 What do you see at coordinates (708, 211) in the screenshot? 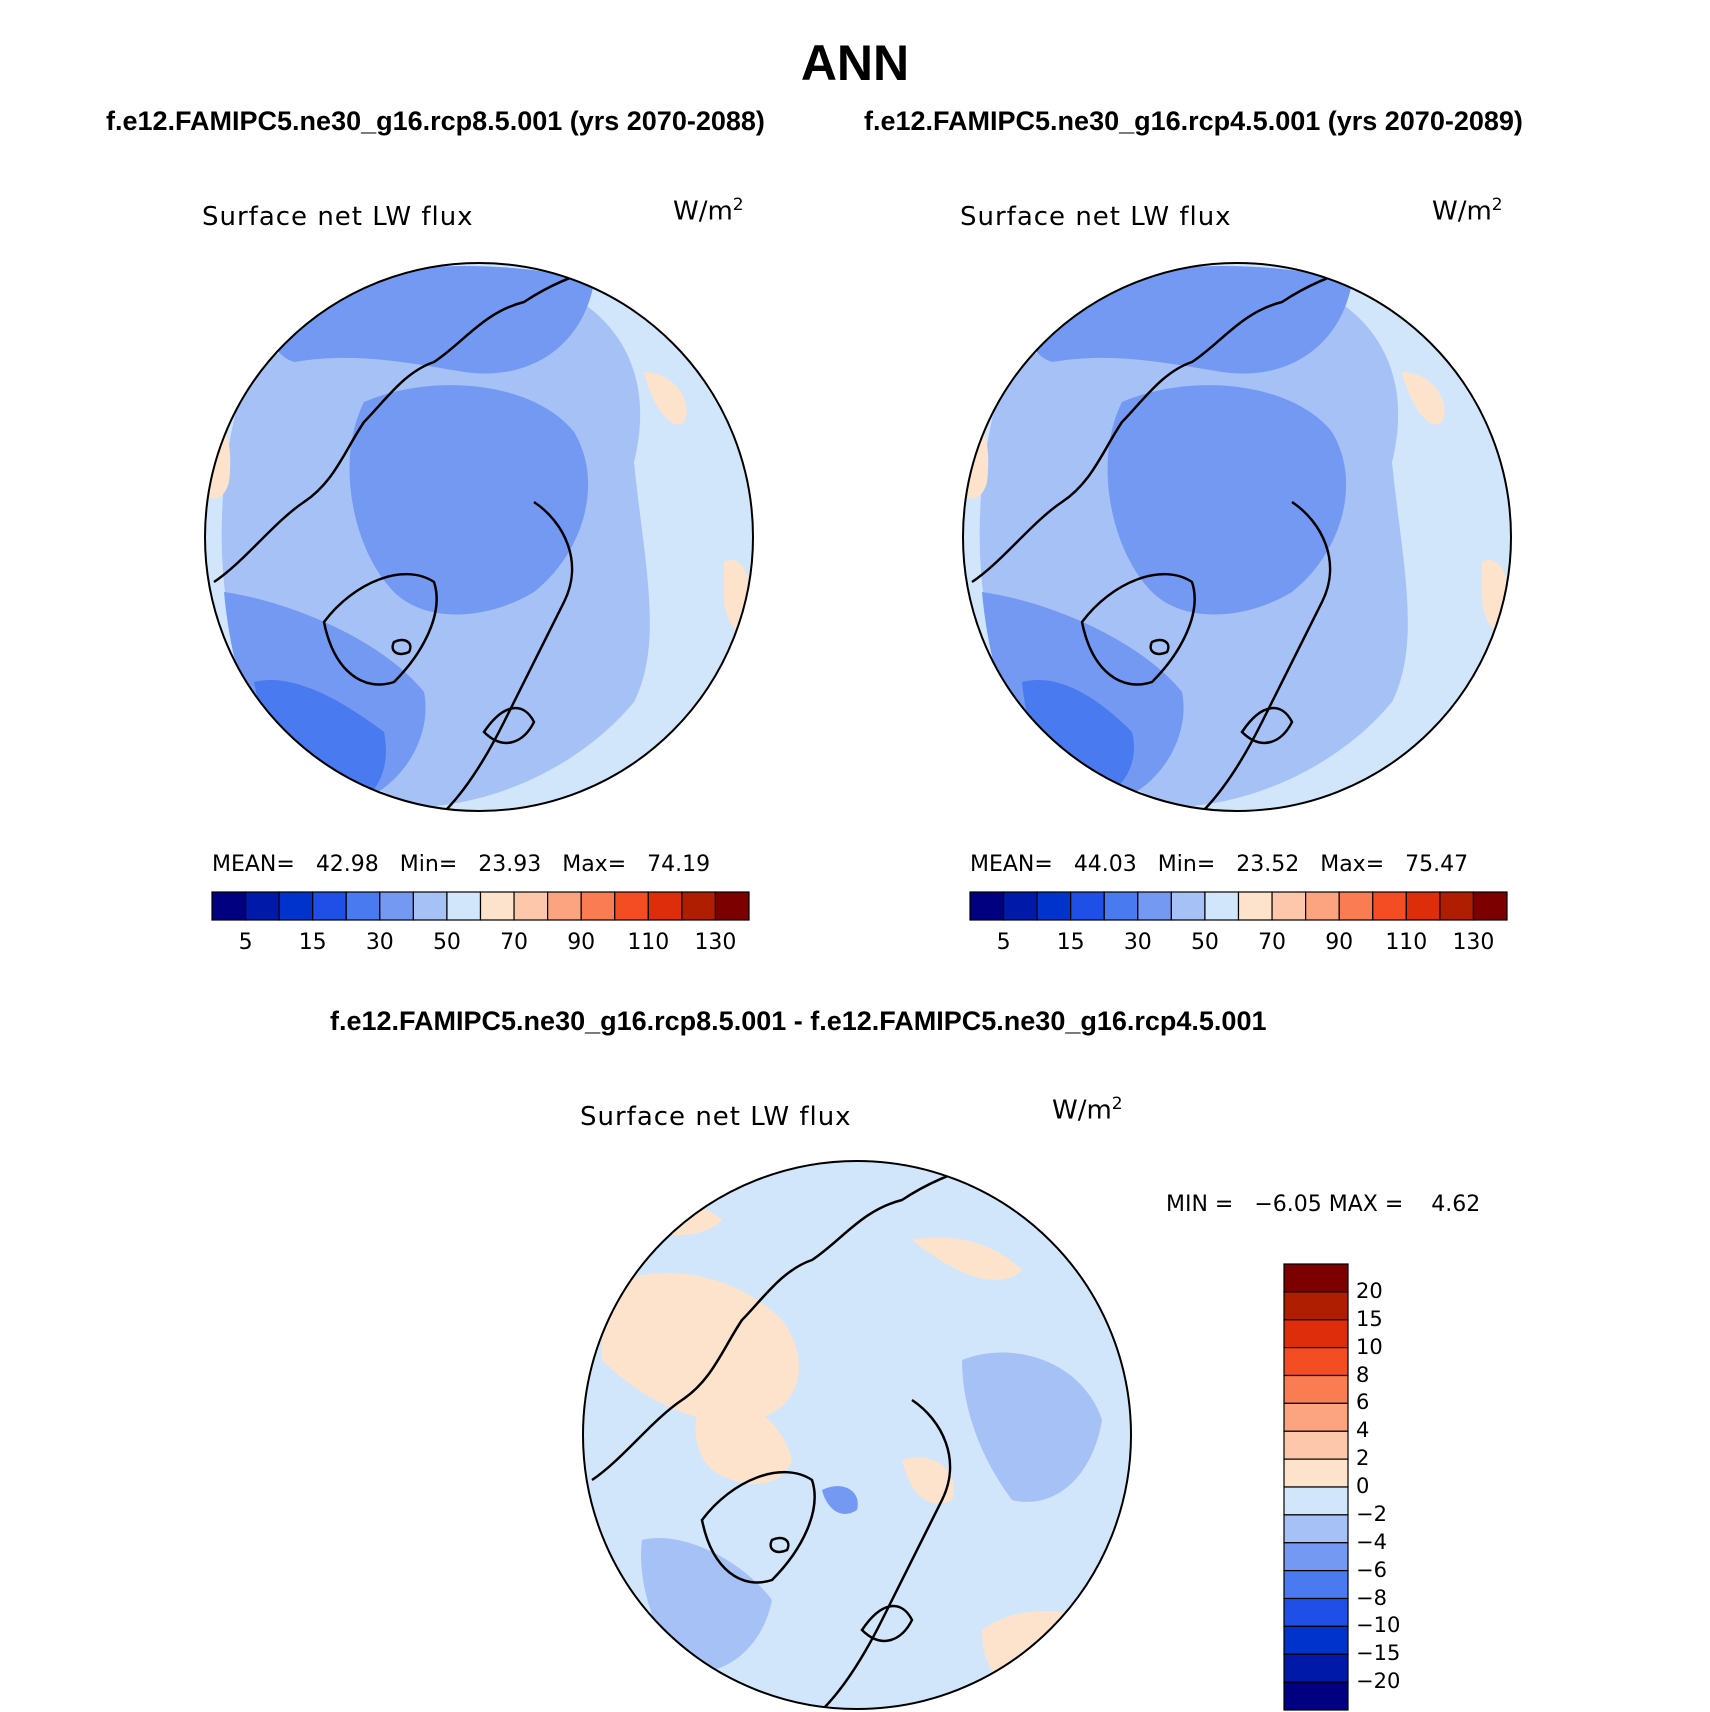
I see `panel1-units: W/m2` at bounding box center [708, 211].